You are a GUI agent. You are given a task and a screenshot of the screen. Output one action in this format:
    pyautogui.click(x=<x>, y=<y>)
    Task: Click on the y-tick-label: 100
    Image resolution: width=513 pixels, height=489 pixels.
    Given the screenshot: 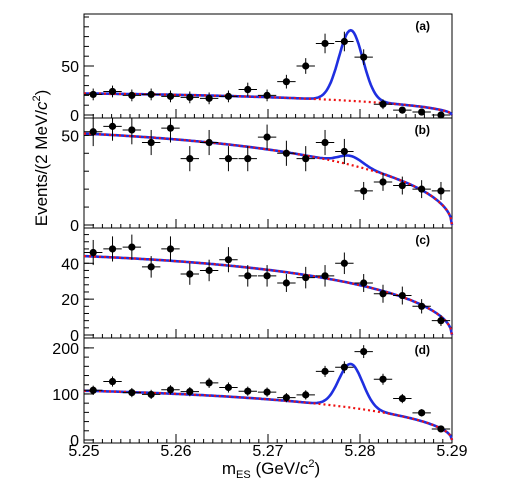 What is the action you would take?
    pyautogui.click(x=65, y=395)
    